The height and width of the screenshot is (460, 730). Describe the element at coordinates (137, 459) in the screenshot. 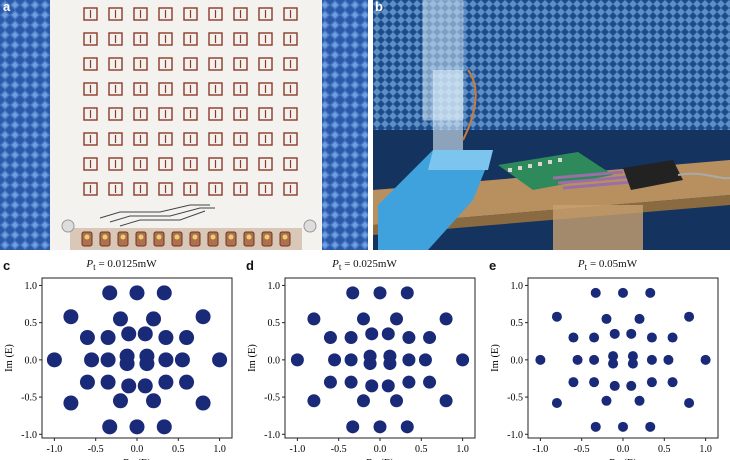

I see `x-axis-label: Re (E)` at that location.